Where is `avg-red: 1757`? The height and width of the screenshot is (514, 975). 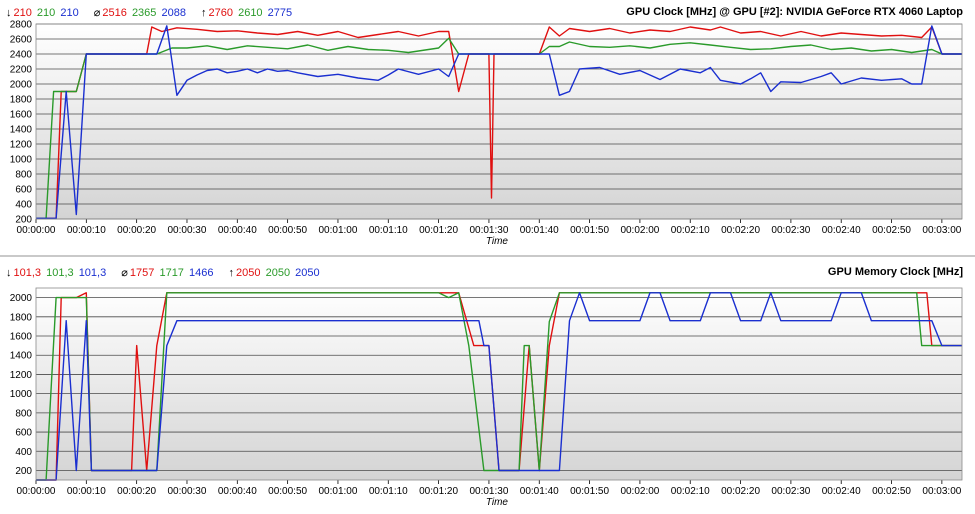 avg-red: 1757 is located at coordinates (142, 273).